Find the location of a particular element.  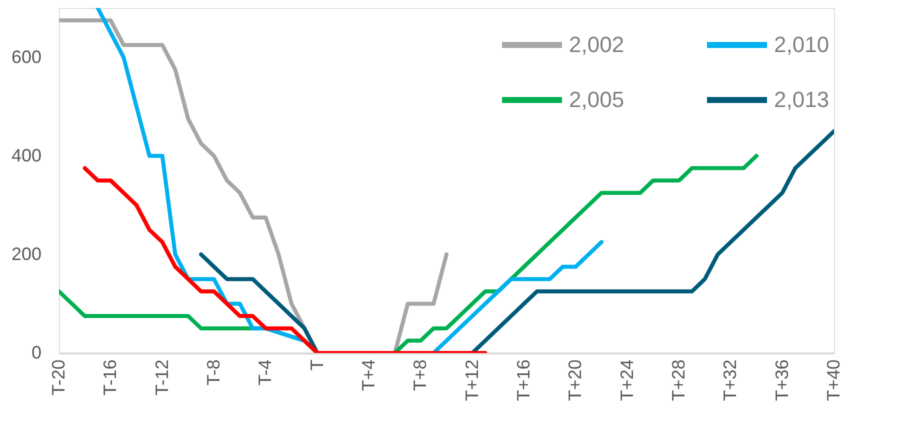

x-tick-label: T-8 is located at coordinates (214, 373).